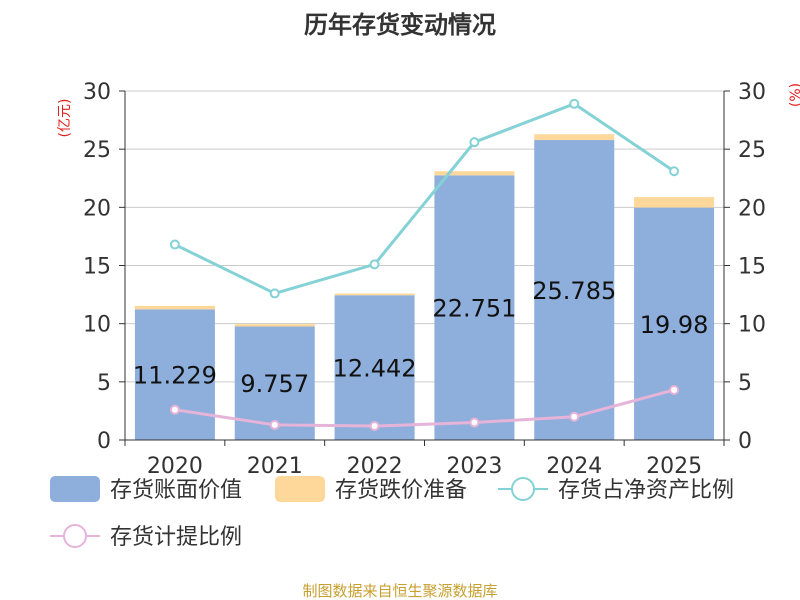 This screenshot has height=600, width=800. What do you see at coordinates (104, 441) in the screenshot?
I see `left-tick-label: 0` at bounding box center [104, 441].